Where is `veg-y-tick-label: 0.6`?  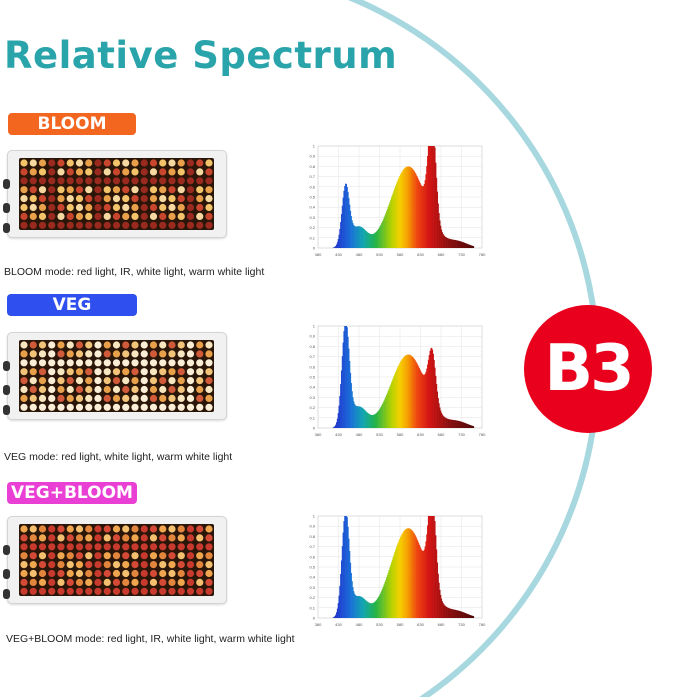 veg-y-tick-label: 0.6 is located at coordinates (312, 366).